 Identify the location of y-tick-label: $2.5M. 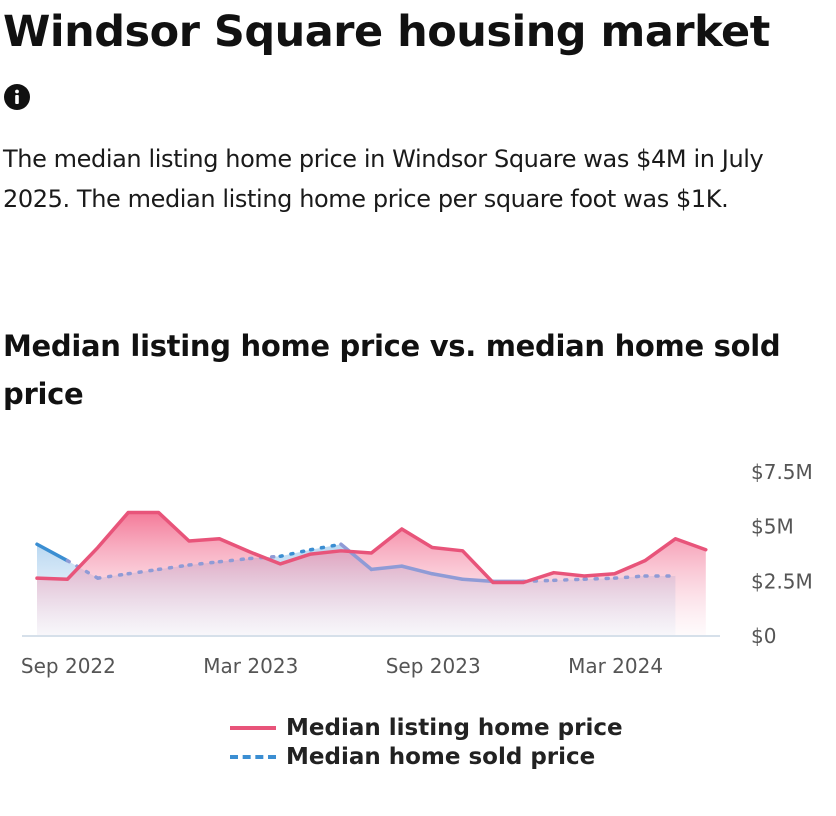
(782, 581).